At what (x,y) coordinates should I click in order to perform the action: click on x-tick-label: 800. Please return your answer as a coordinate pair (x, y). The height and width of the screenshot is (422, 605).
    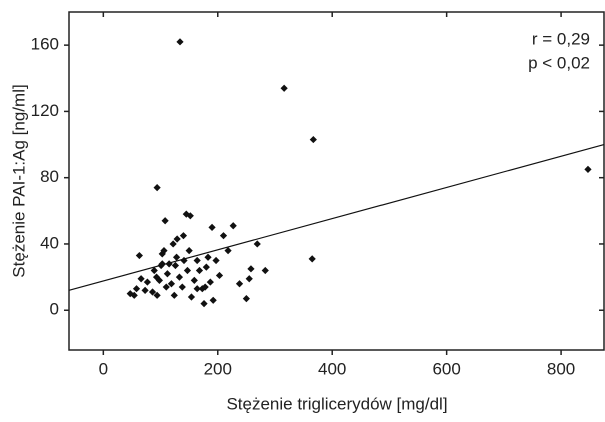
    Looking at the image, I should click on (561, 368).